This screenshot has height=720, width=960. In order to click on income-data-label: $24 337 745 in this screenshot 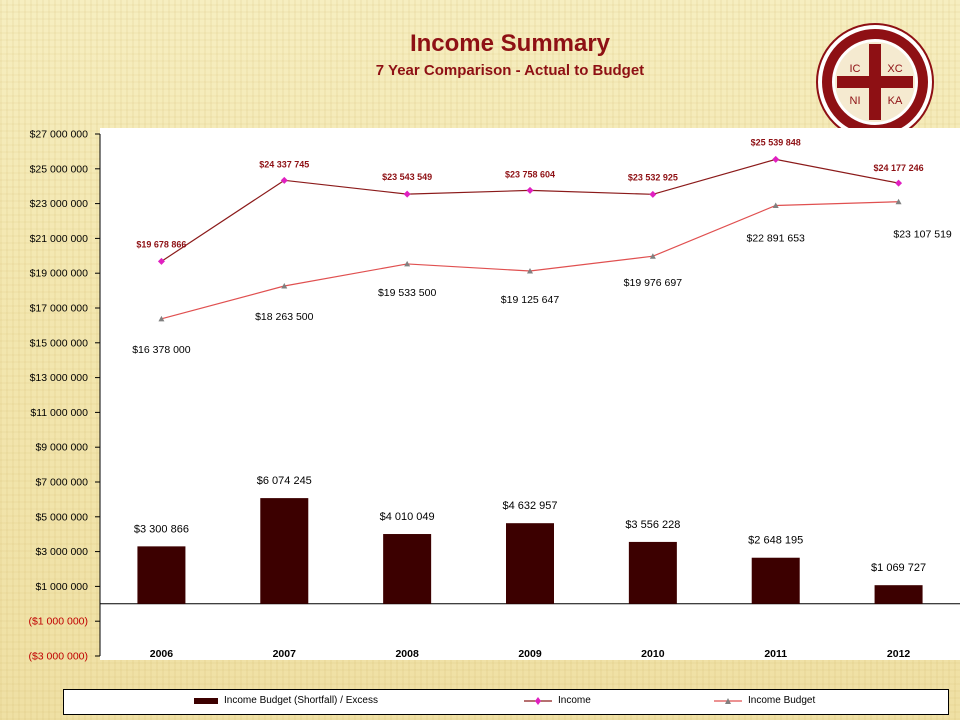, I will do `click(284, 164)`.